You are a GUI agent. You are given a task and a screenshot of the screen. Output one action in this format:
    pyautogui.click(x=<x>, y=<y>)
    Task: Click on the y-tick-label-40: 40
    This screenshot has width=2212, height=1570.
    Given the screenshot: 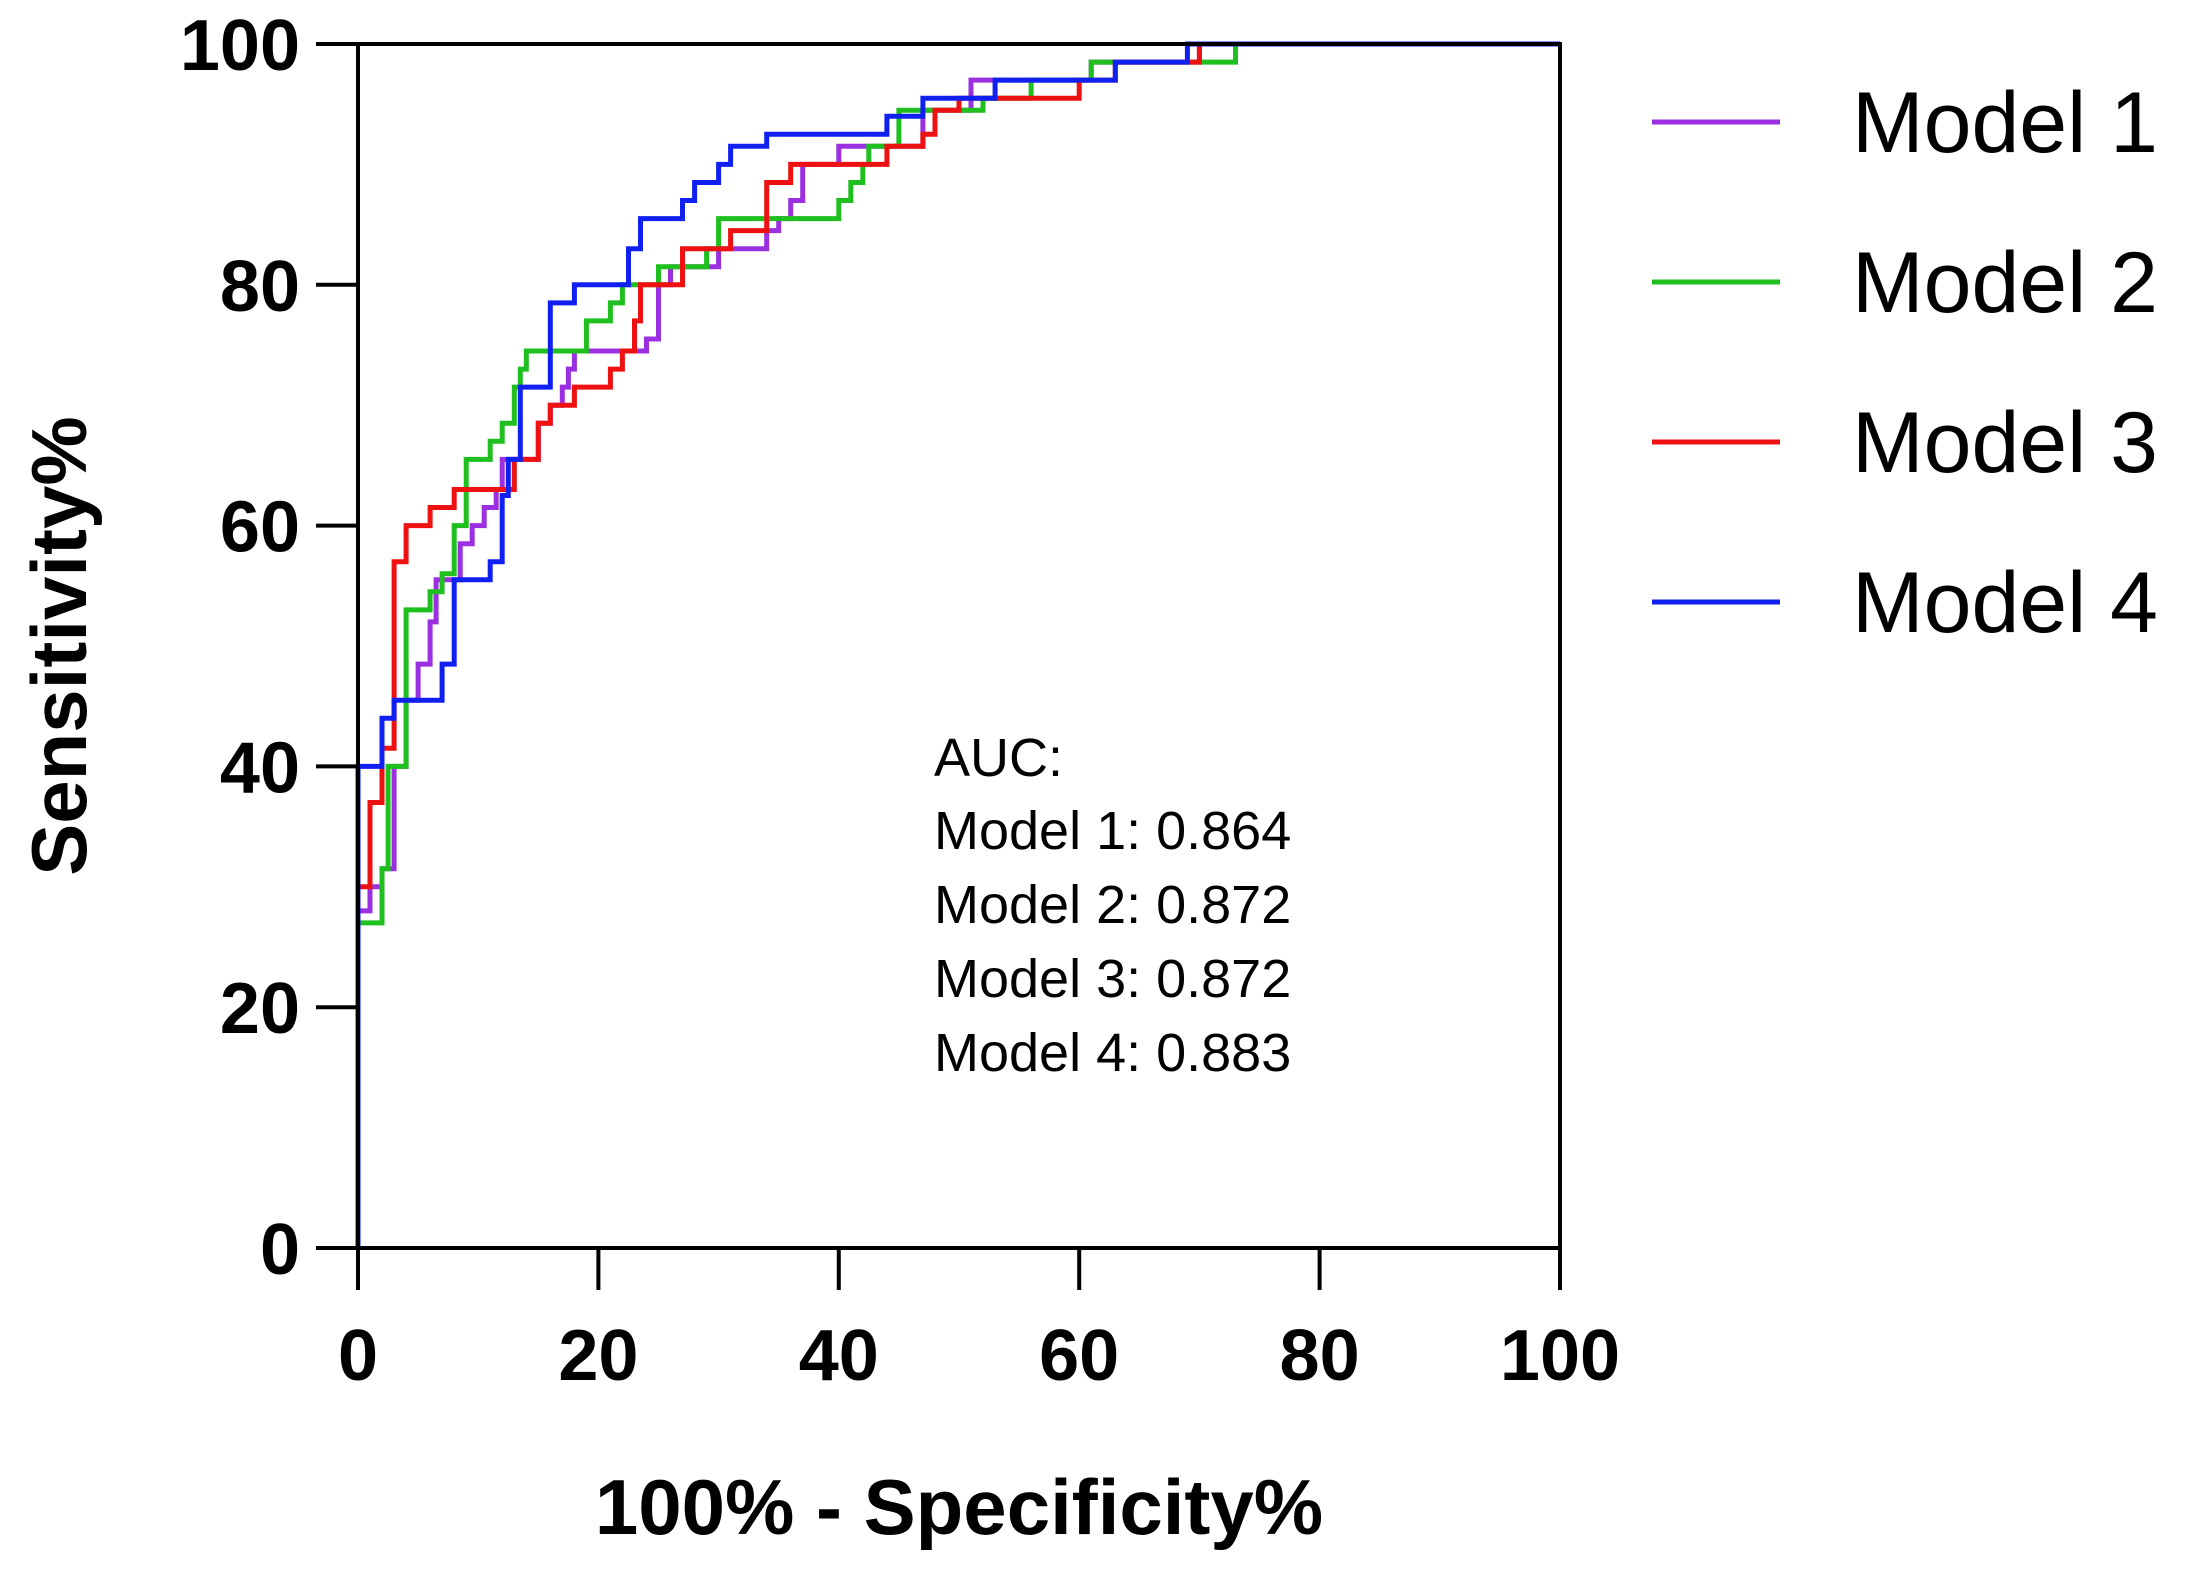 What is the action you would take?
    pyautogui.click(x=260, y=768)
    